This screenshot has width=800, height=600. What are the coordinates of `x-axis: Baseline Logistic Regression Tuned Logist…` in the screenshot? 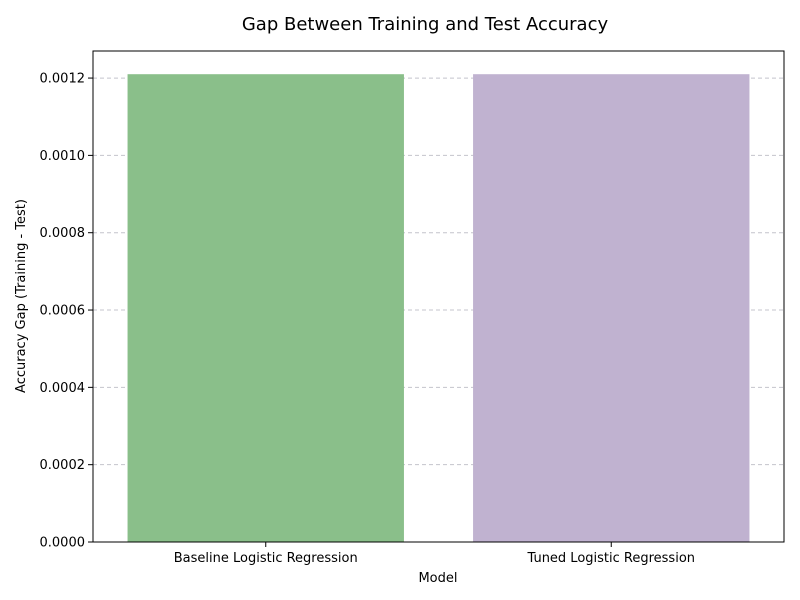 It's located at (434, 554).